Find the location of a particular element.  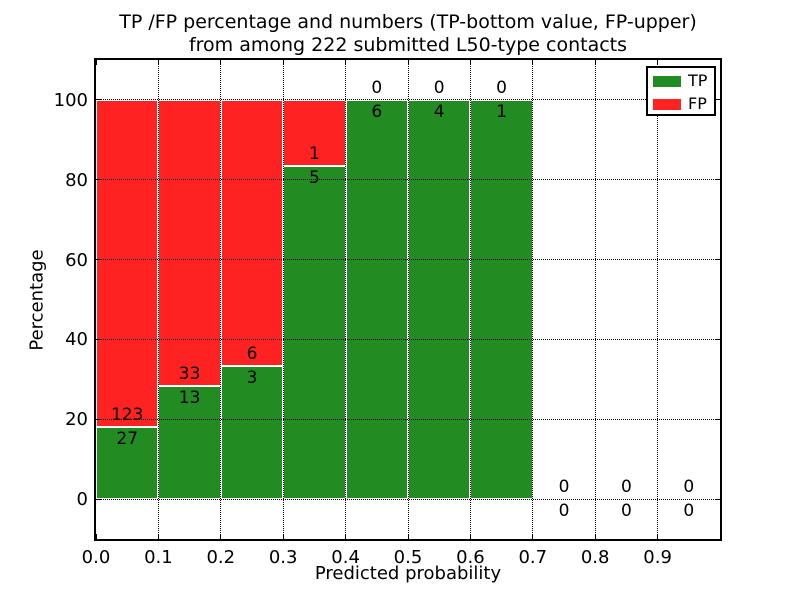

x-tick-label: 0.7 is located at coordinates (533, 557).